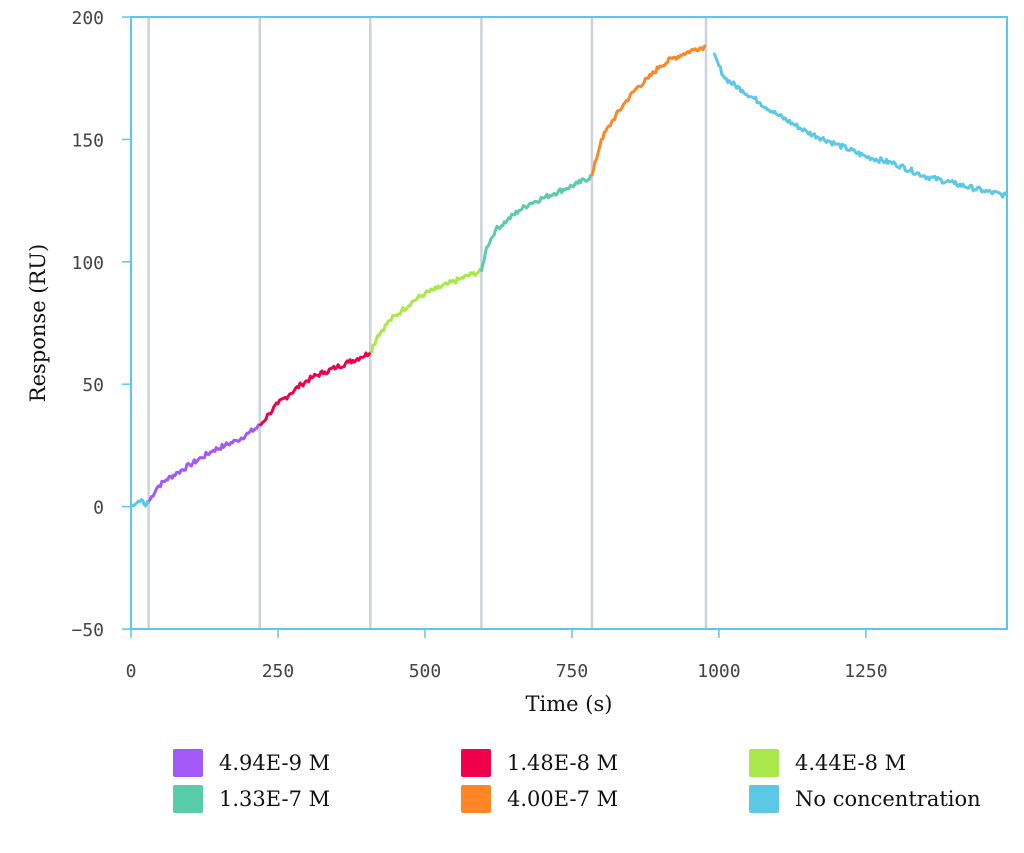 The width and height of the screenshot is (1024, 853). I want to click on legend-label: 4.00E-7 M, so click(563, 799).